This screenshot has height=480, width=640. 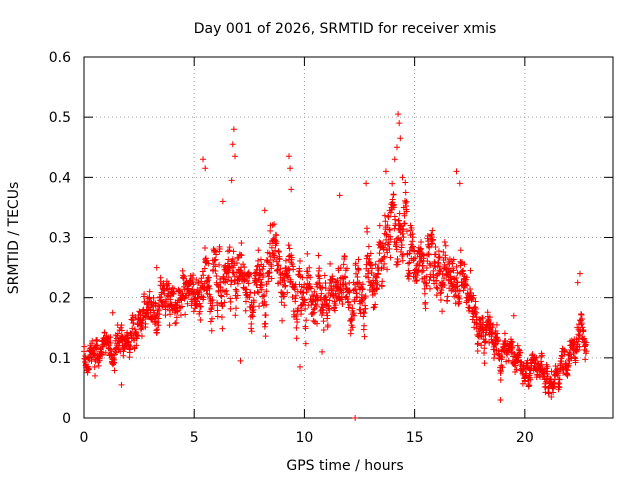 What do you see at coordinates (60, 359) in the screenshot?
I see `y-tick-label: 0.1` at bounding box center [60, 359].